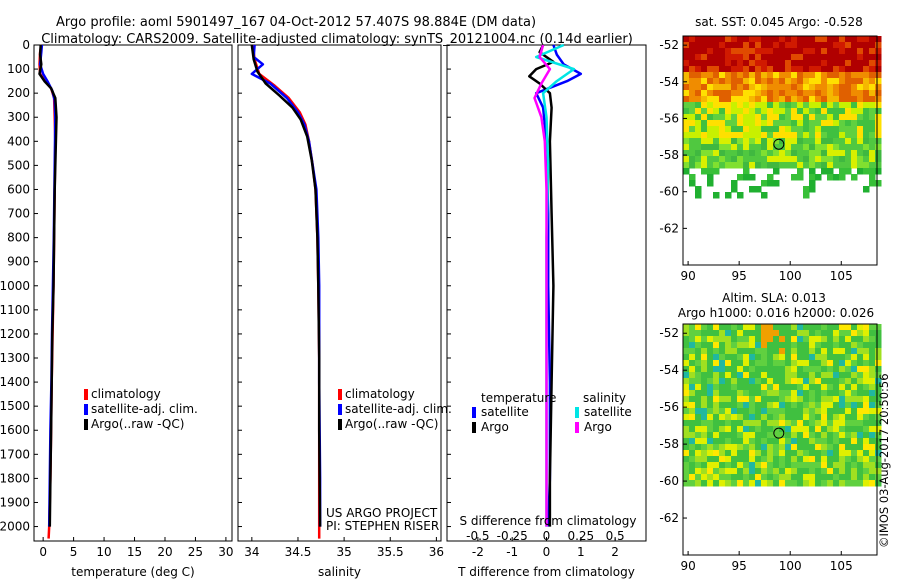 This screenshot has height=584, width=900. Describe the element at coordinates (739, 276) in the screenshot. I see `x-tick-label: 95` at that location.